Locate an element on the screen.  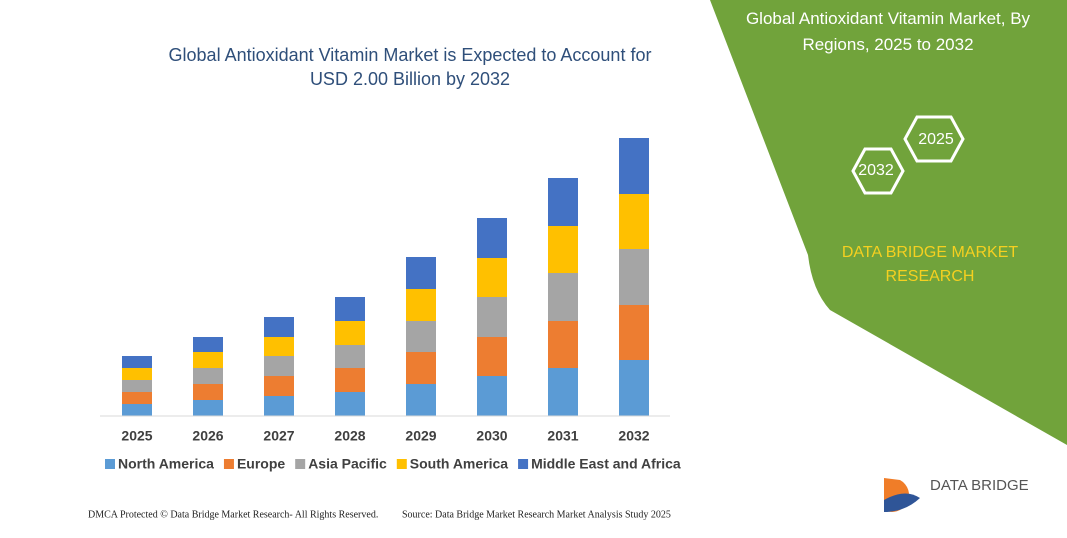
legend-label: Middle East and Africa is located at coordinates (606, 464).